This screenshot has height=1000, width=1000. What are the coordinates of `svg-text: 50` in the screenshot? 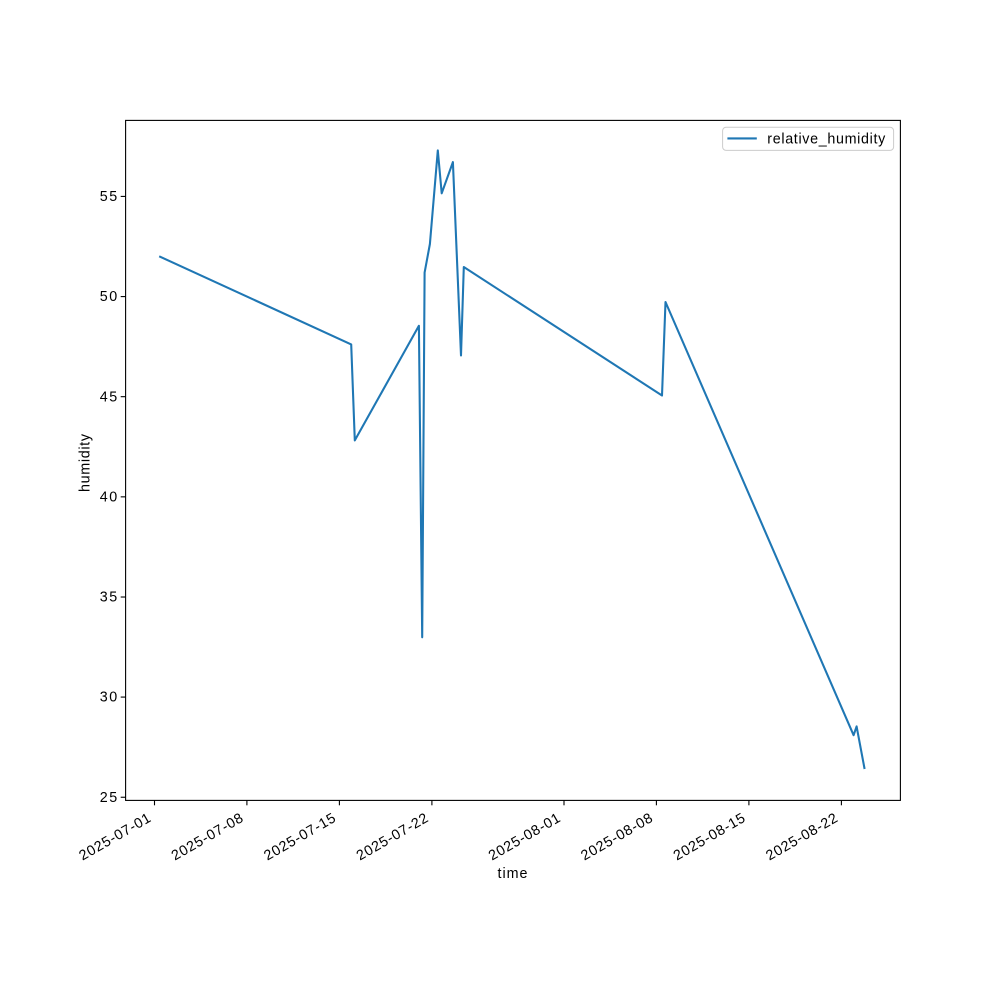 It's located at (109, 297).